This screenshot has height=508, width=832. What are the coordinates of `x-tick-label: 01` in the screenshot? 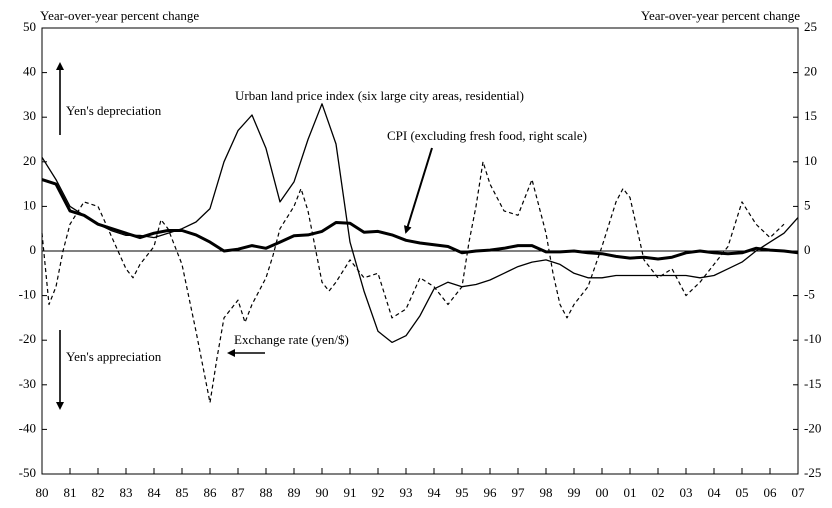 It's located at (630, 492).